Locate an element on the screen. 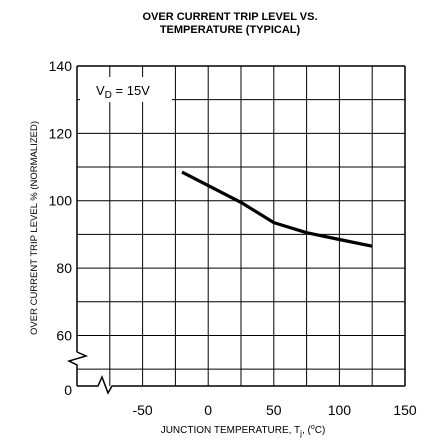  xlabel-mid: , ( is located at coordinates (307, 430).